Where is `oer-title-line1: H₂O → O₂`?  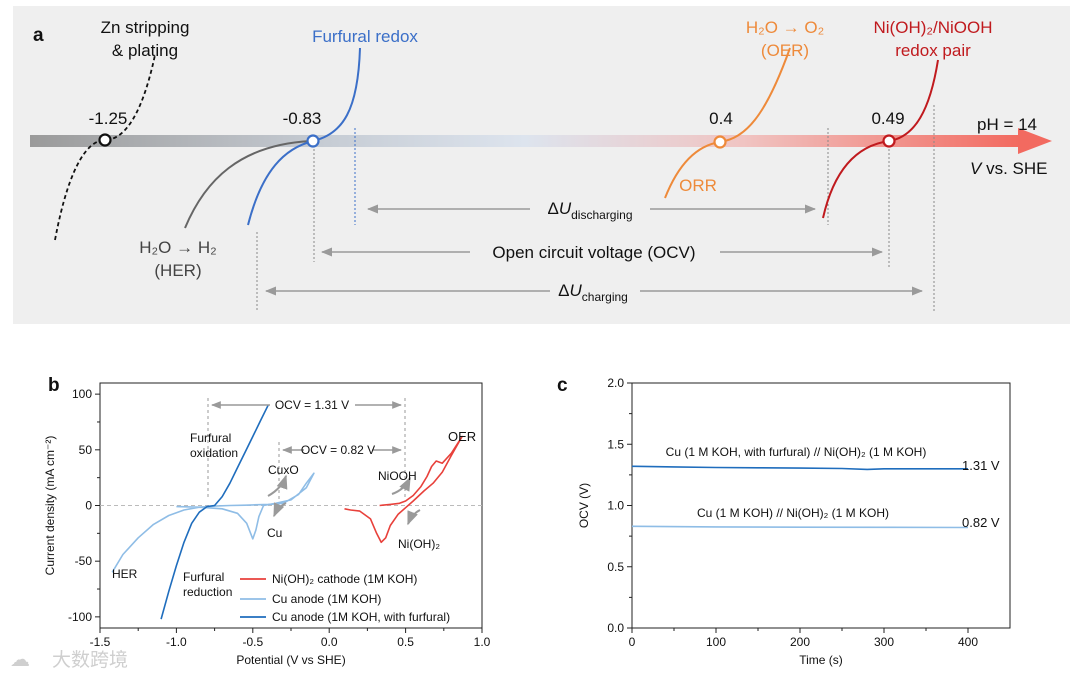
oer-title-line1: H₂O → O₂ is located at coordinates (785, 27).